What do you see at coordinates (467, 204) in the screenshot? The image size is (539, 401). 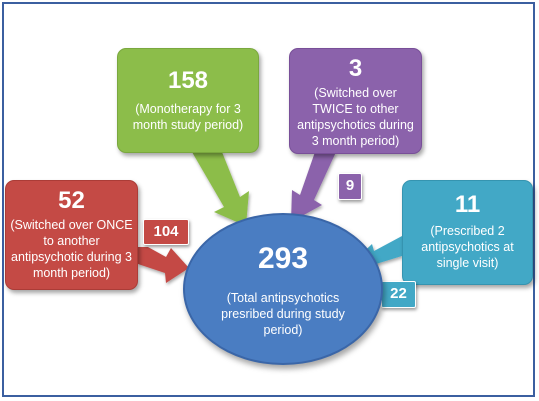 I see `prescribed-two-count: 11` at bounding box center [467, 204].